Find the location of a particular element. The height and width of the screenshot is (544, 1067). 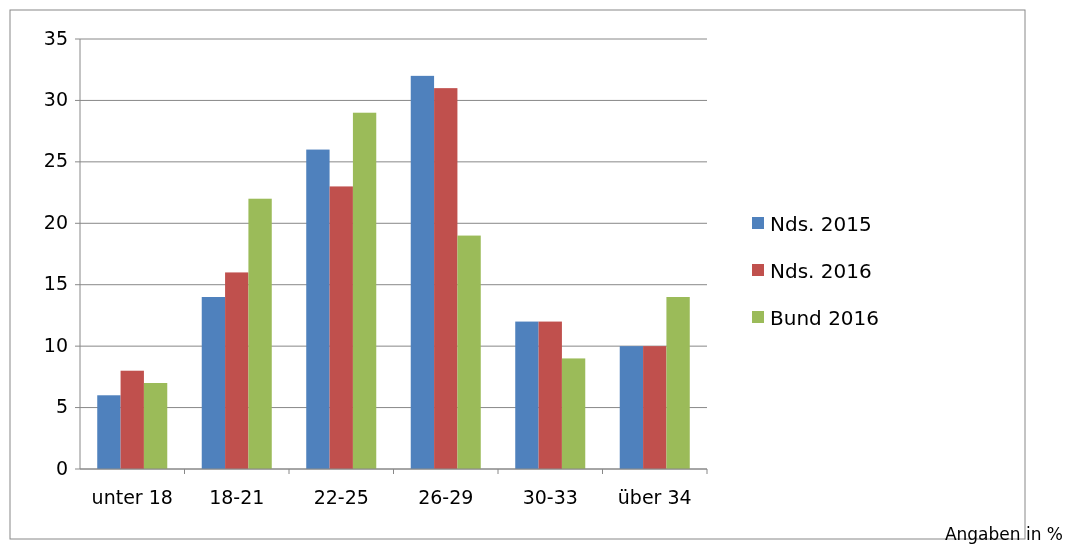

x-tick-label: 18-21 is located at coordinates (237, 497).